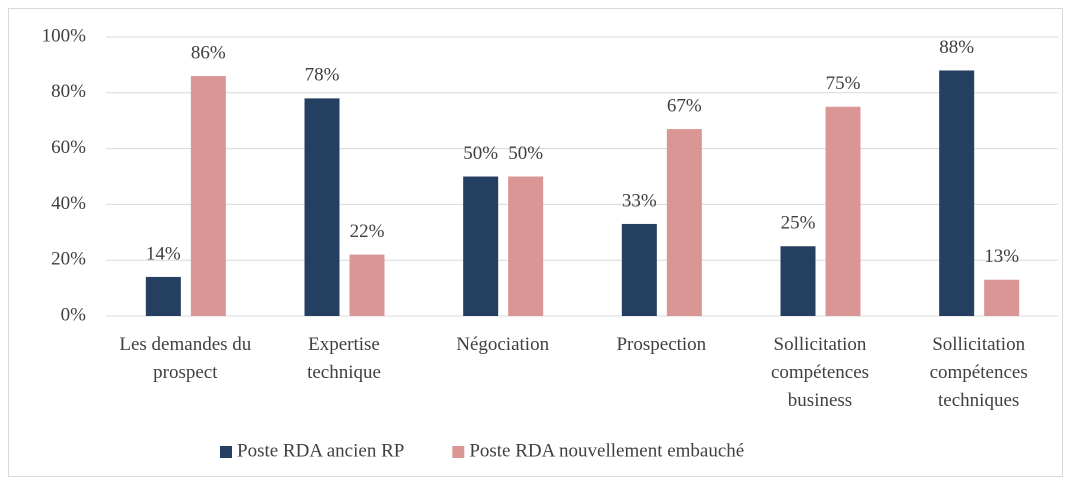  I want to click on x-tick-label: Expertise technique, so click(344, 358).